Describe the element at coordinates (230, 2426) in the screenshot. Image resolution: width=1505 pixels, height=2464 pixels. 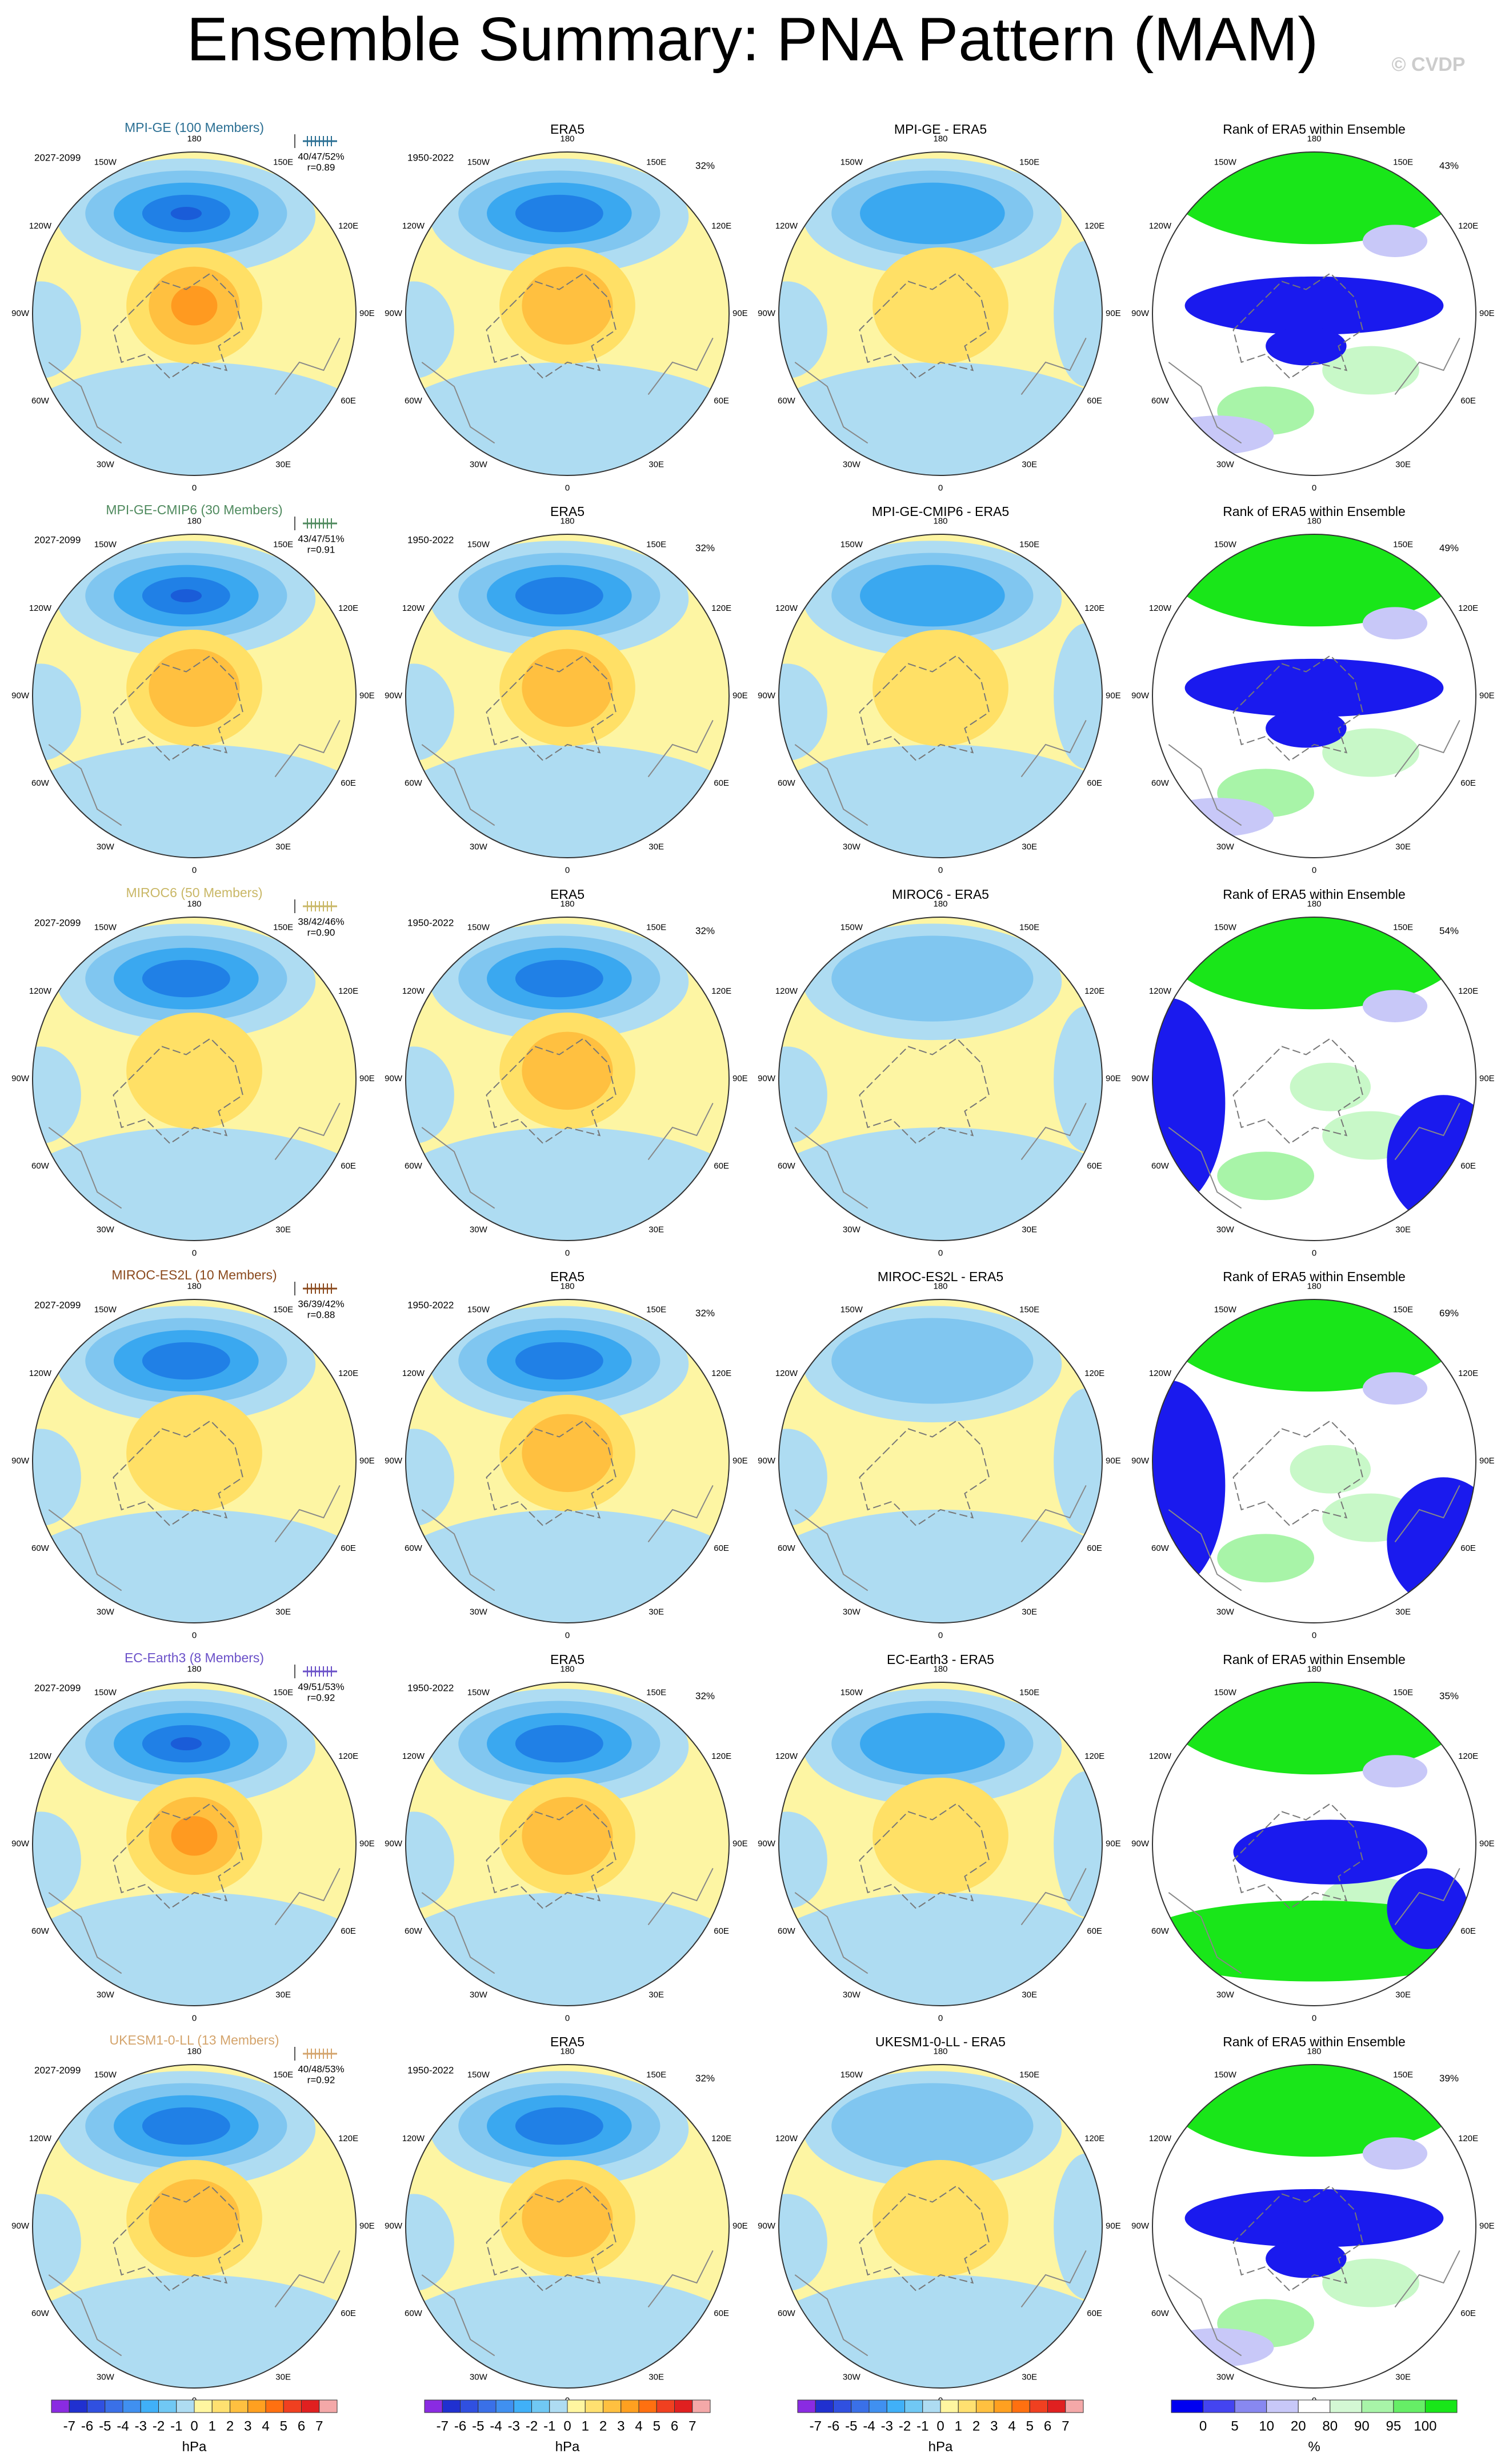
I see `colorbar-tick-label: 2` at that location.